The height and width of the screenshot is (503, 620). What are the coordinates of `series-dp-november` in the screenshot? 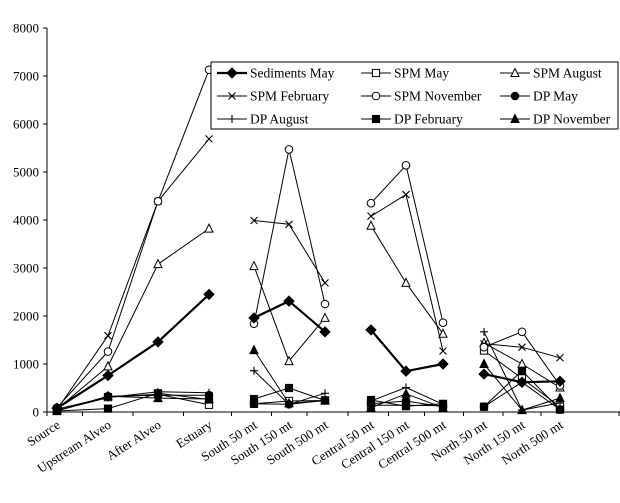 It's located at (308, 380).